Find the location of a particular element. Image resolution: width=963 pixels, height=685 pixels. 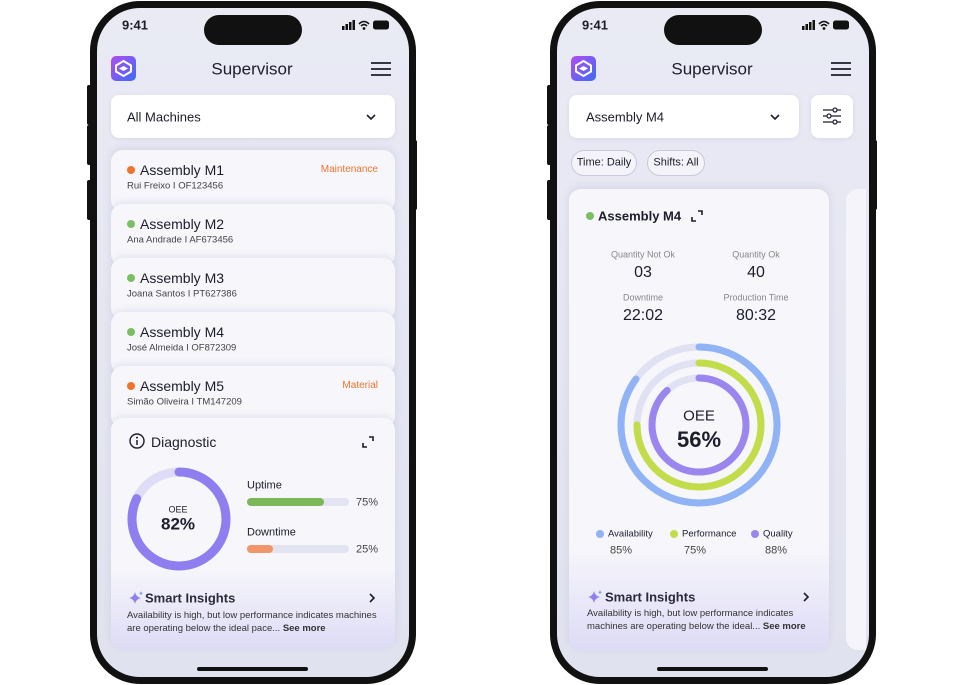

chip-label: Shifts: All is located at coordinates (676, 162).